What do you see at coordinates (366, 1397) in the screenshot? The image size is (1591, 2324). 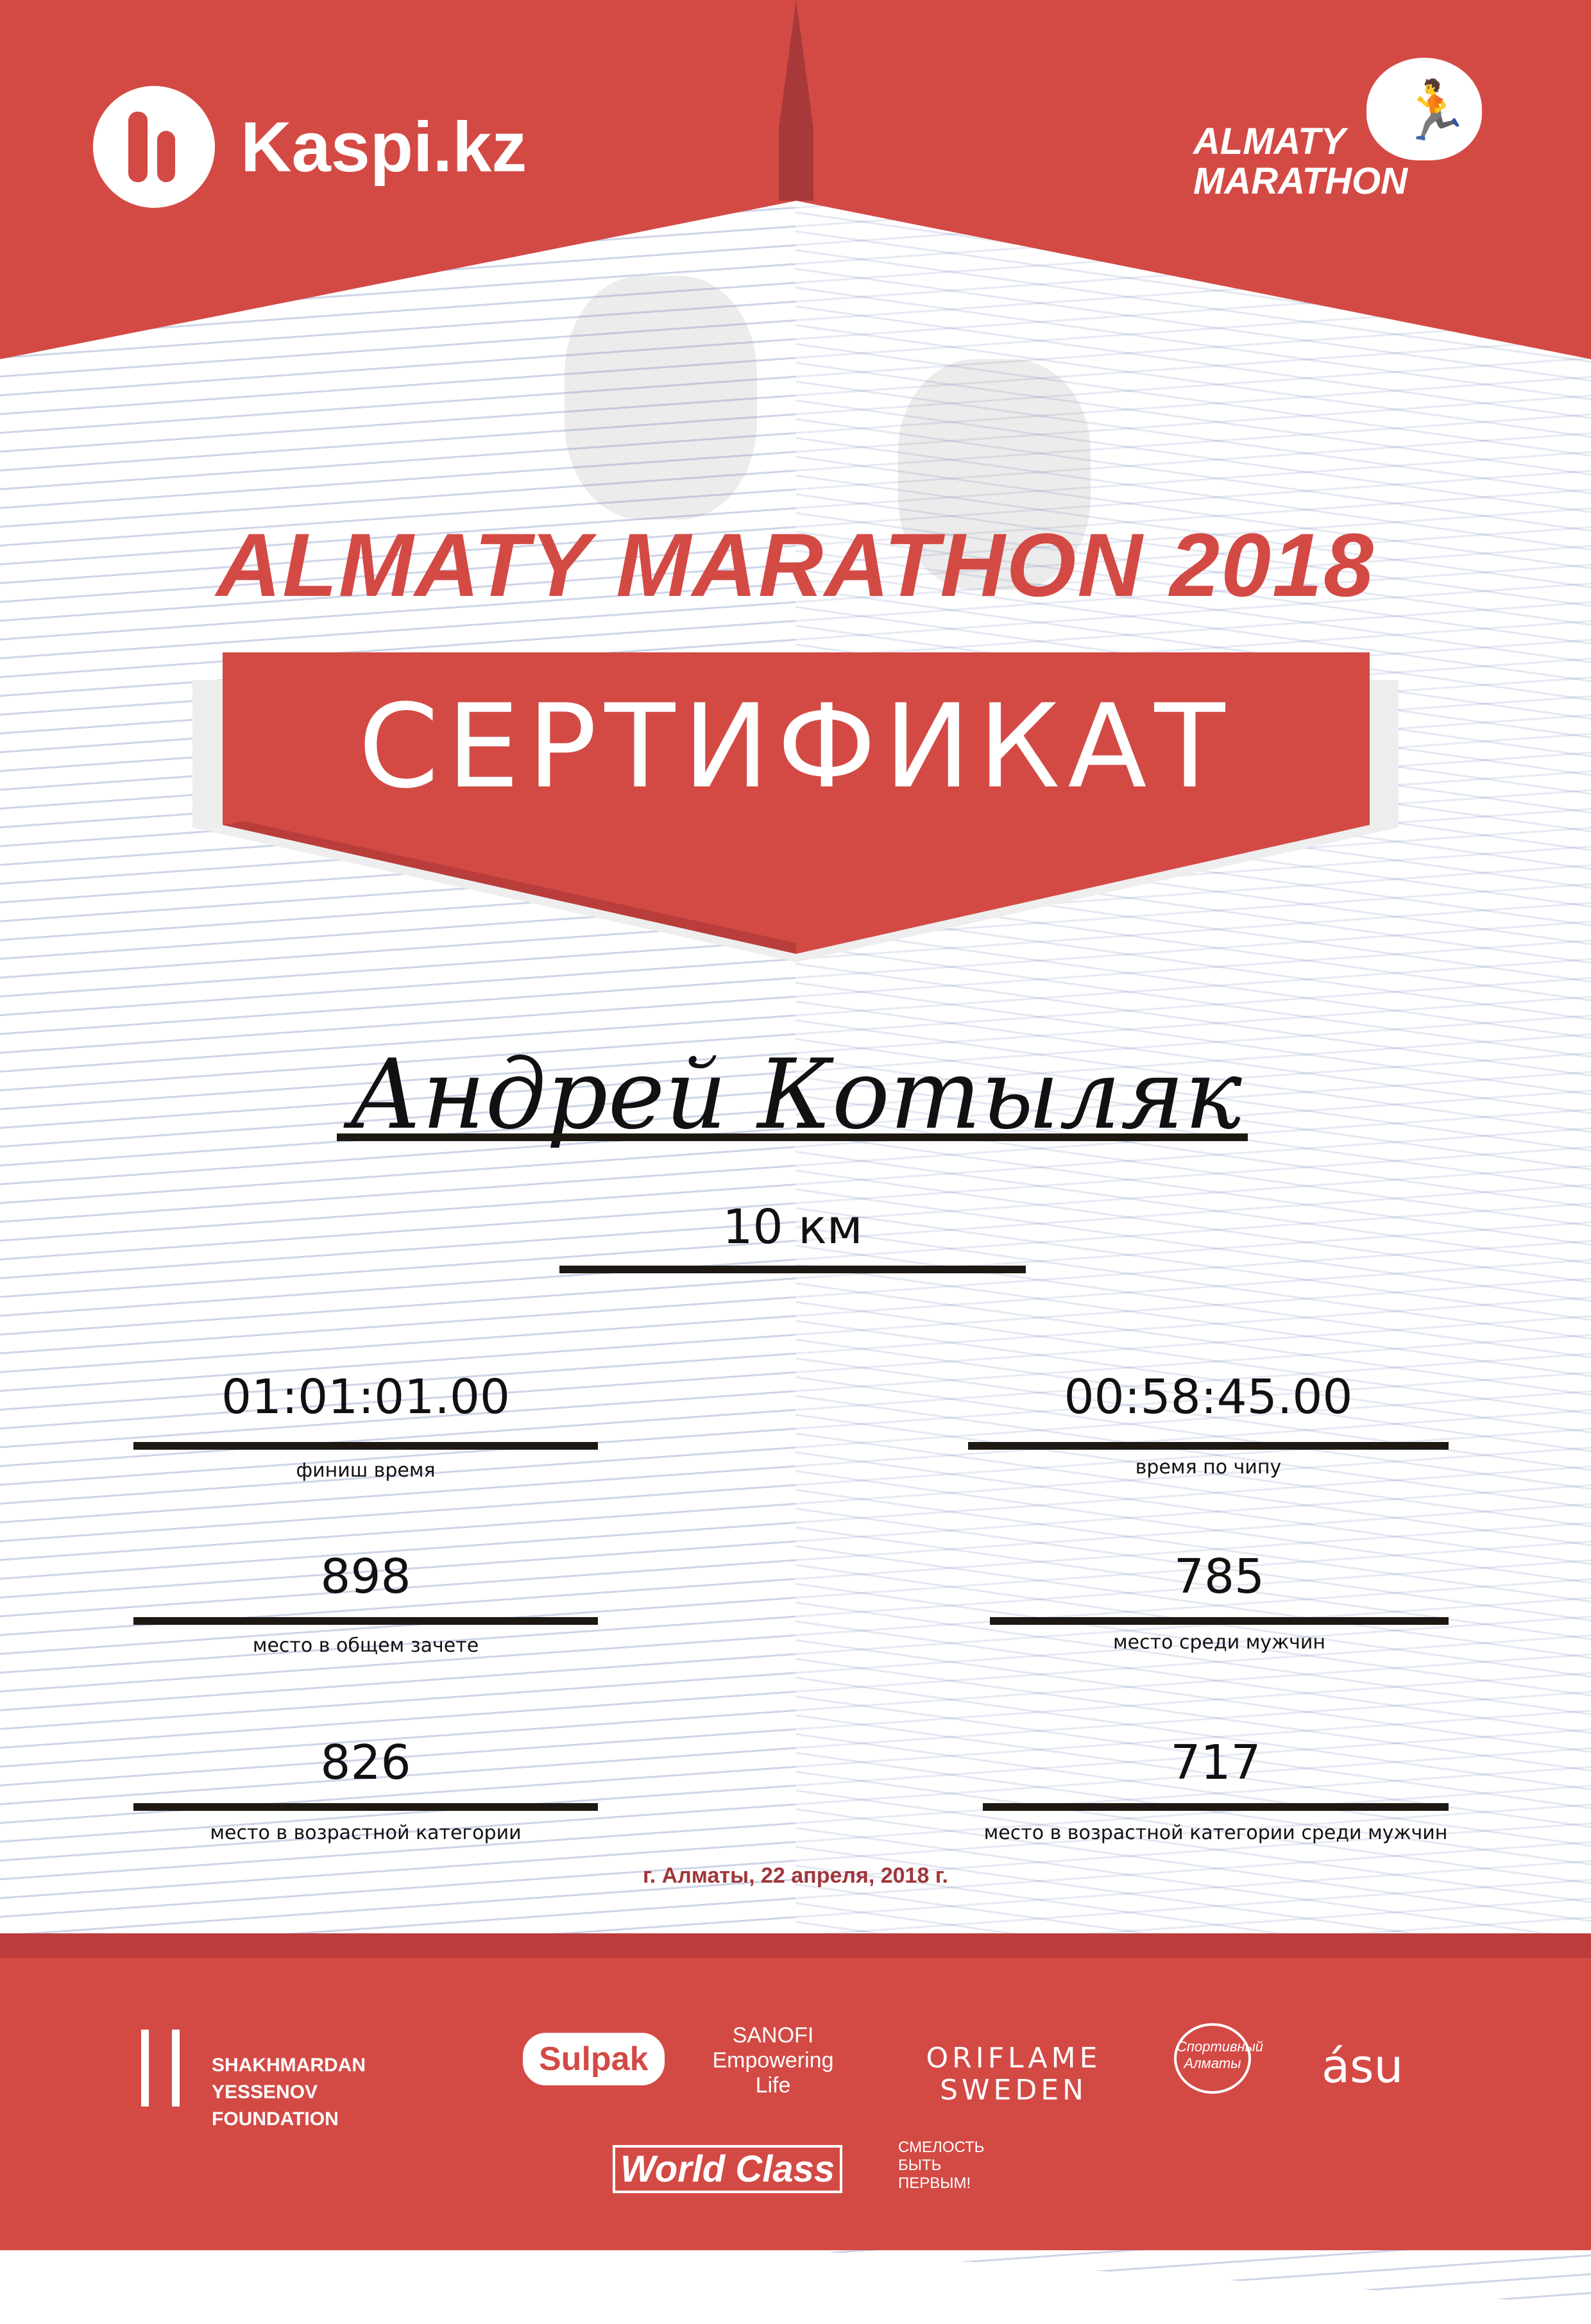 I see `finish-time-value: 01:01:01.00` at bounding box center [366, 1397].